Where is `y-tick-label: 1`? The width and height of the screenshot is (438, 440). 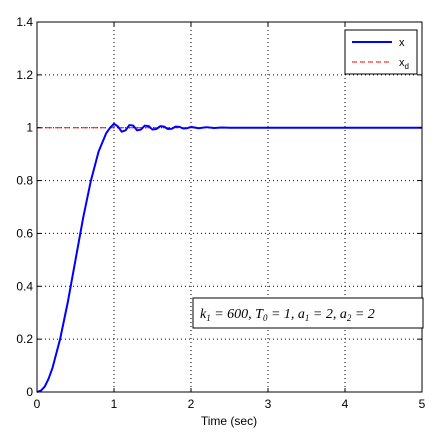 y-tick-label: 1 is located at coordinates (29, 128).